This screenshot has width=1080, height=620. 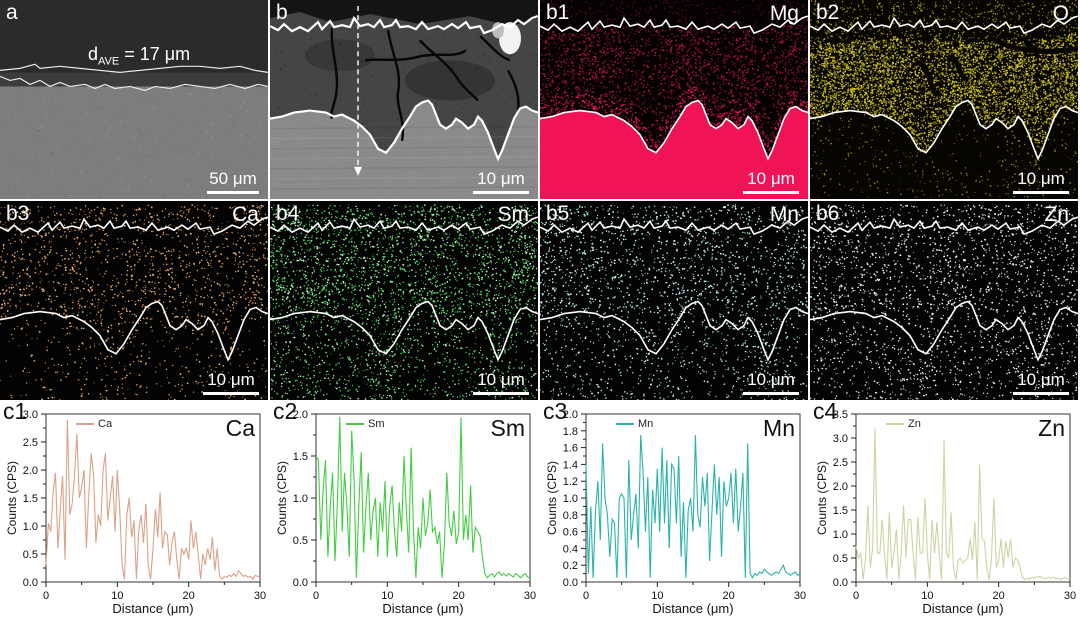 I want to click on element-label-ca: Ca, so click(x=245, y=215).